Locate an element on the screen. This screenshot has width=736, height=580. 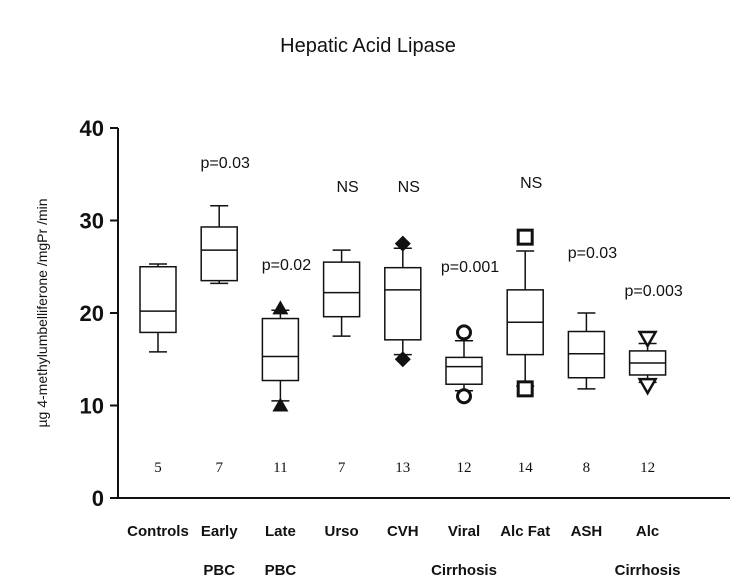
significance-annotation: p=0.001 is located at coordinates (470, 267).